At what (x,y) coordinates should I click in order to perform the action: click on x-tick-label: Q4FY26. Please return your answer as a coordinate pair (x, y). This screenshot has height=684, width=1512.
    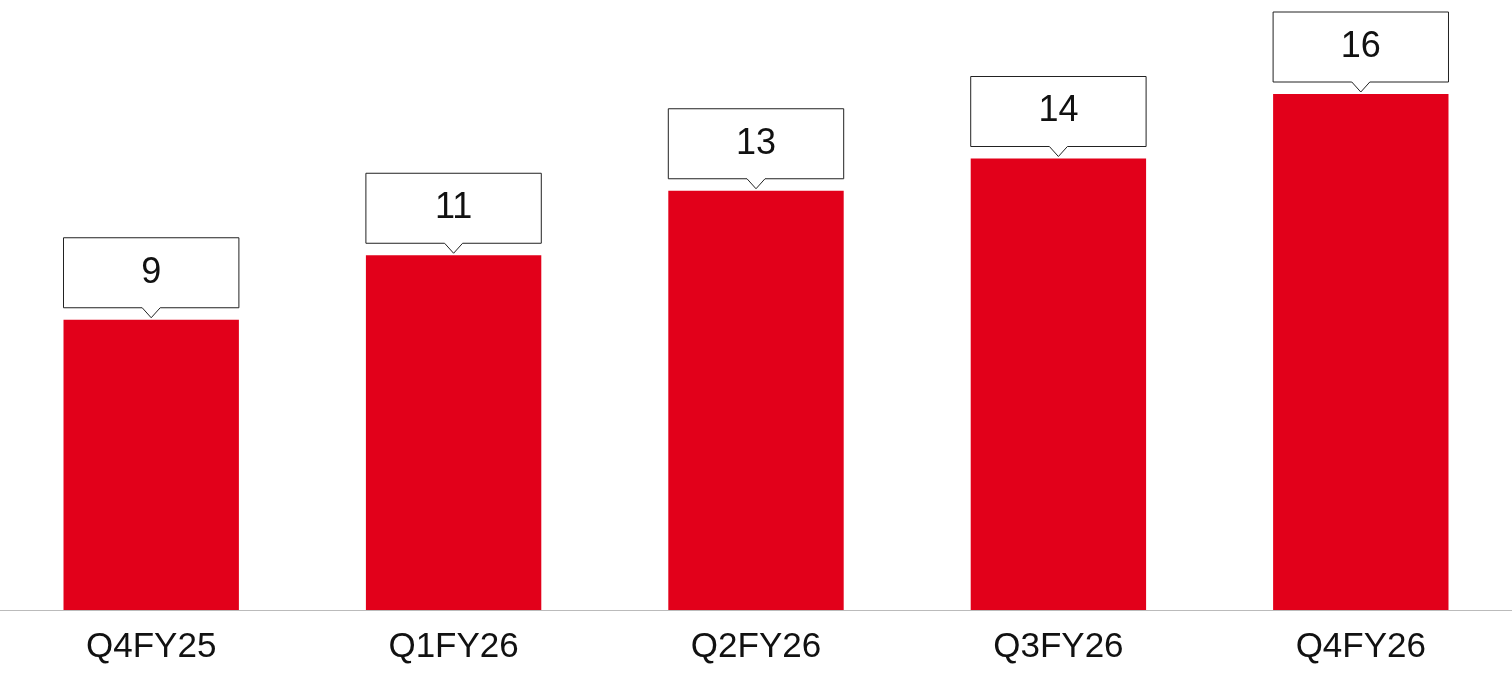
    Looking at the image, I should click on (1360, 644).